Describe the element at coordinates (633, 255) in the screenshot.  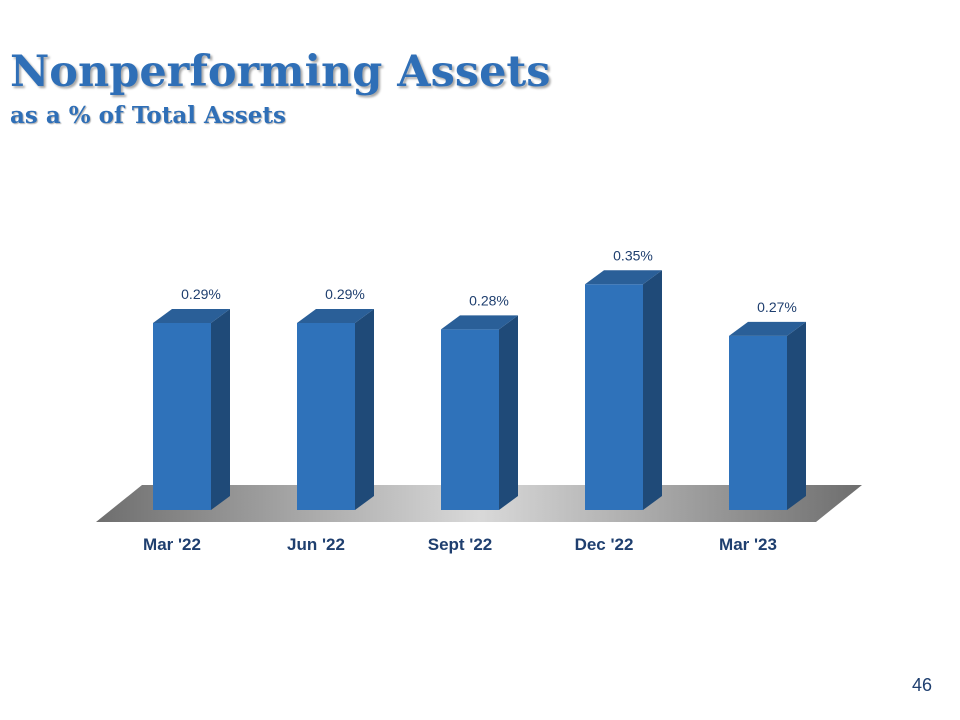
I see `data-label: 0.35%` at that location.